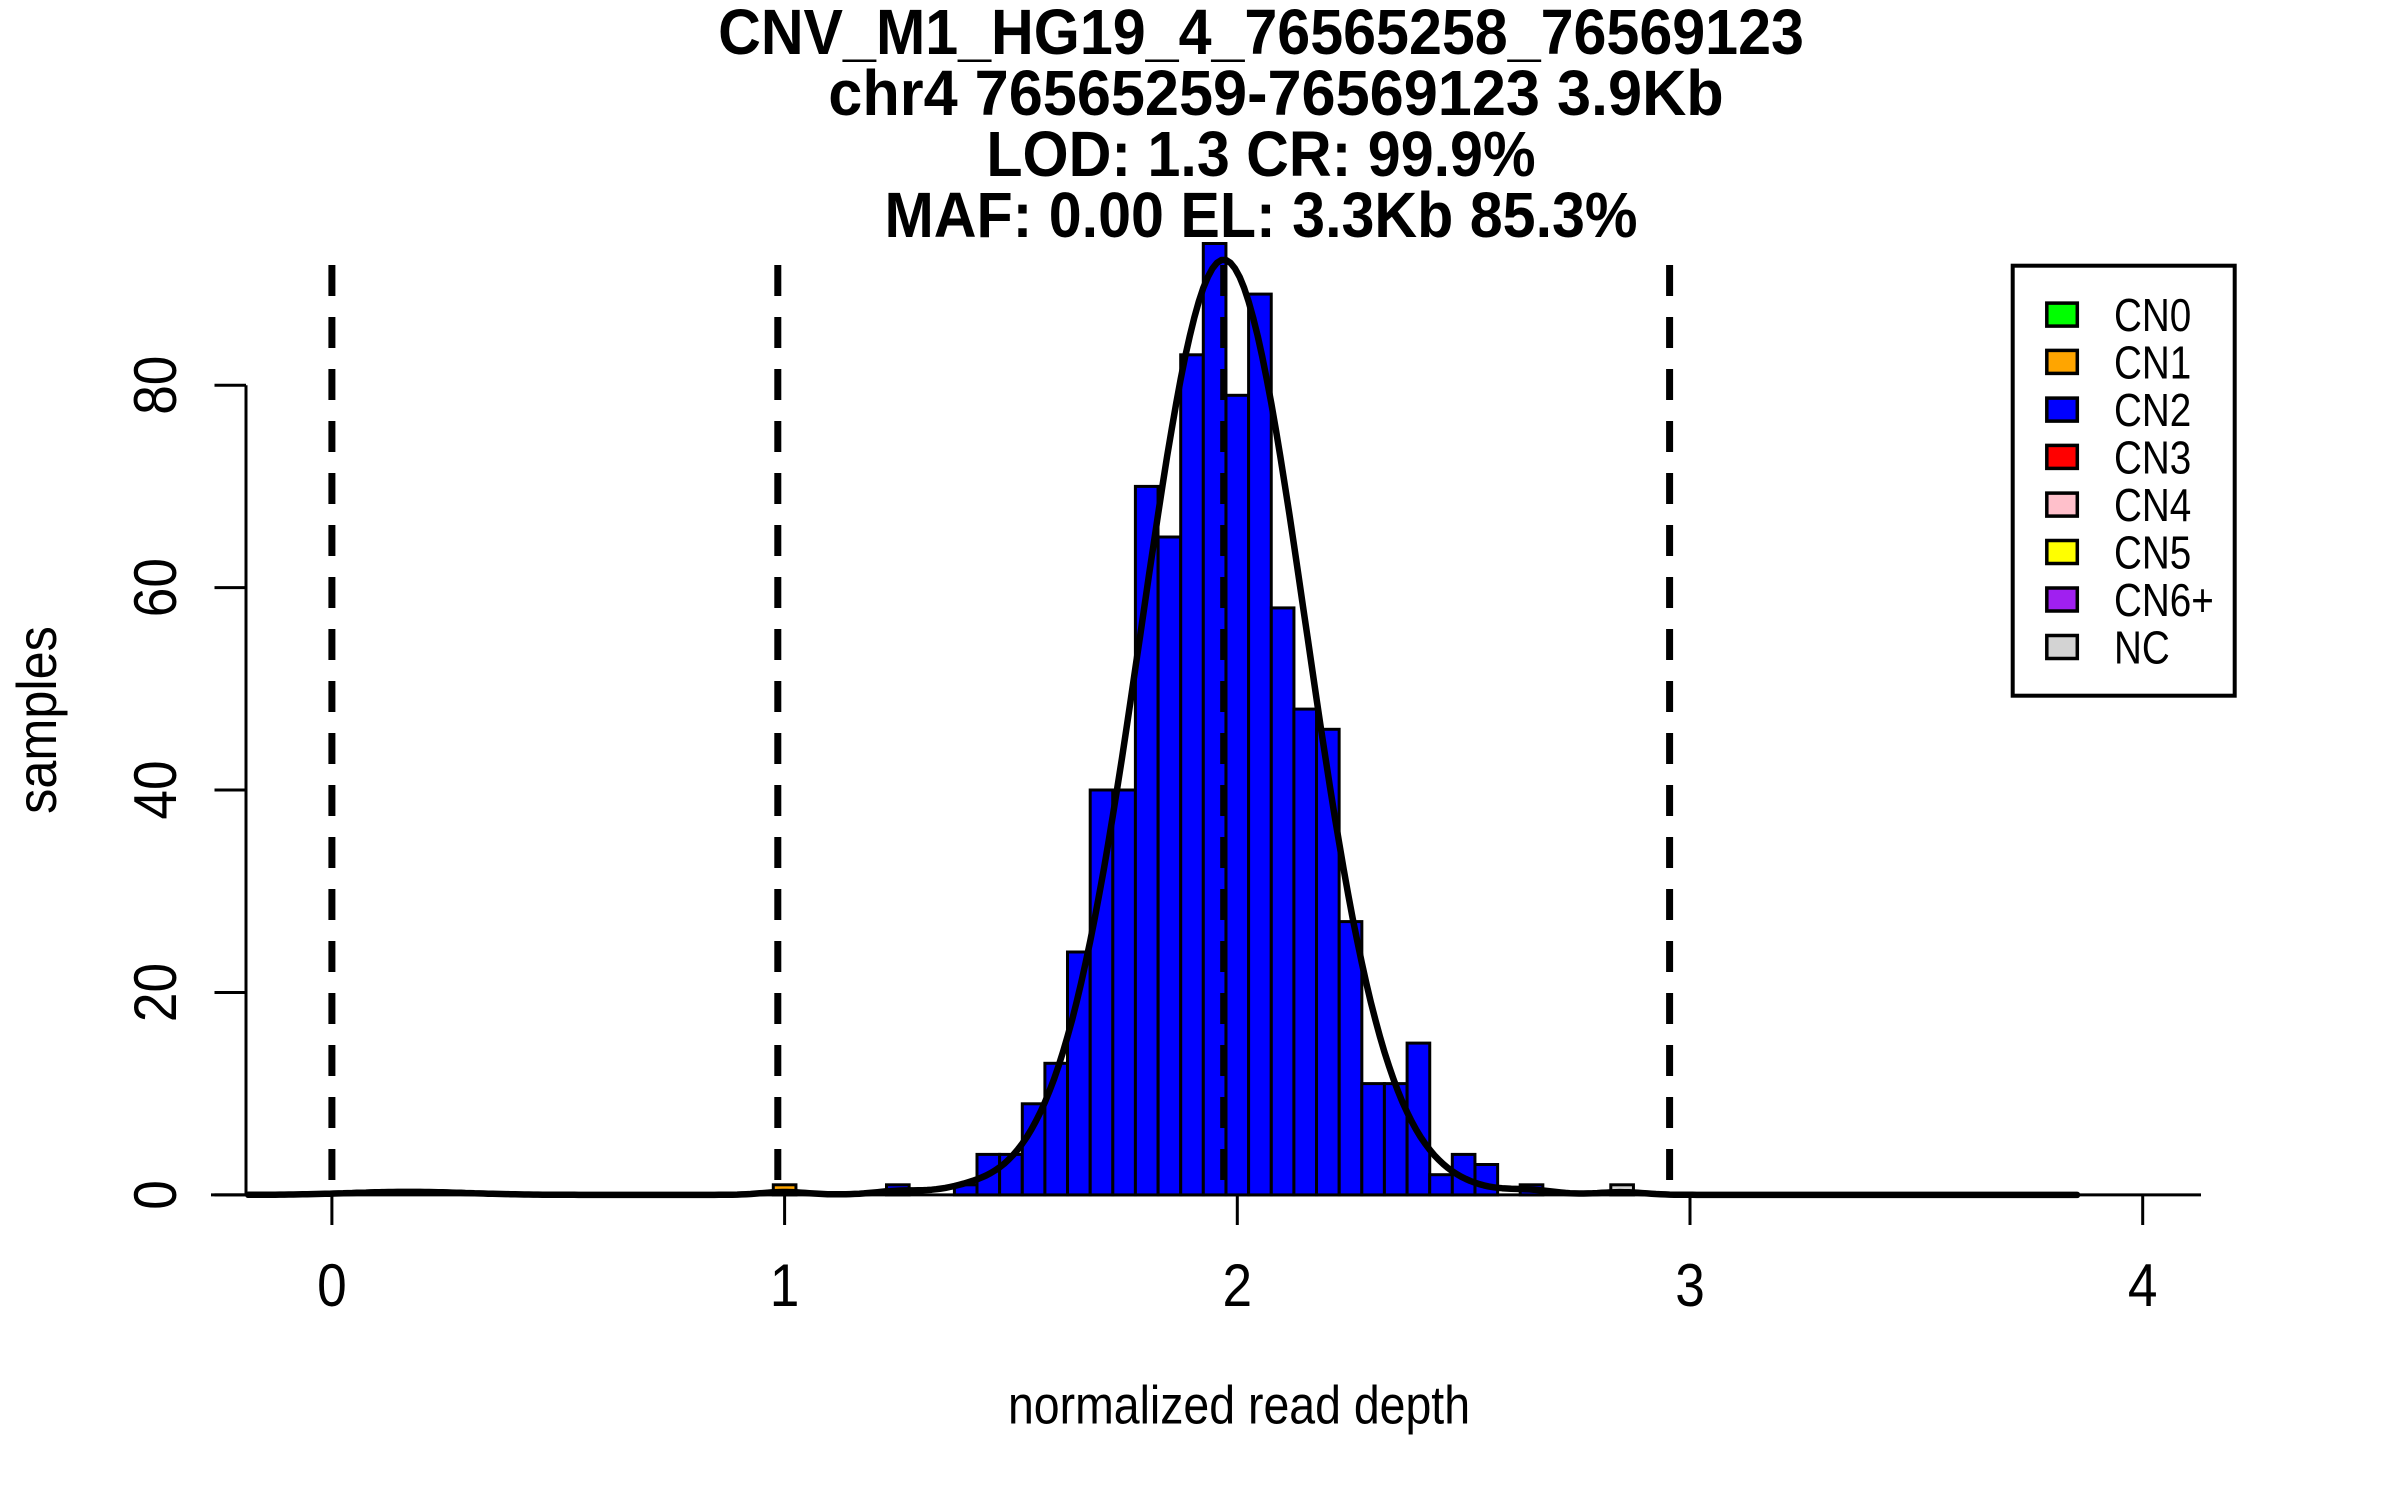  Describe the element at coordinates (2152, 362) in the screenshot. I see `svg-text: CN1` at that location.